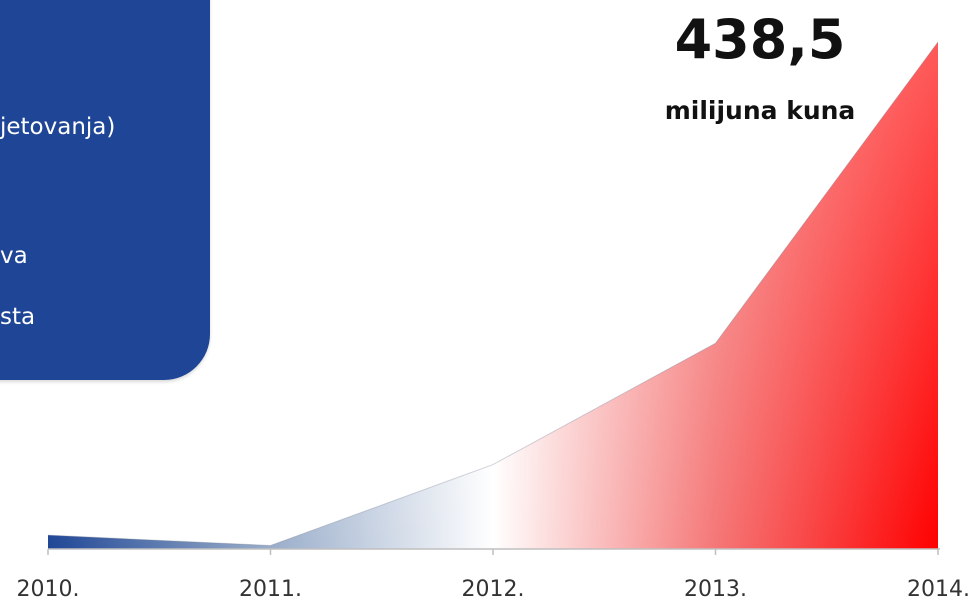  What do you see at coordinates (270, 589) in the screenshot?
I see `x-tick-label: 2011.` at bounding box center [270, 589].